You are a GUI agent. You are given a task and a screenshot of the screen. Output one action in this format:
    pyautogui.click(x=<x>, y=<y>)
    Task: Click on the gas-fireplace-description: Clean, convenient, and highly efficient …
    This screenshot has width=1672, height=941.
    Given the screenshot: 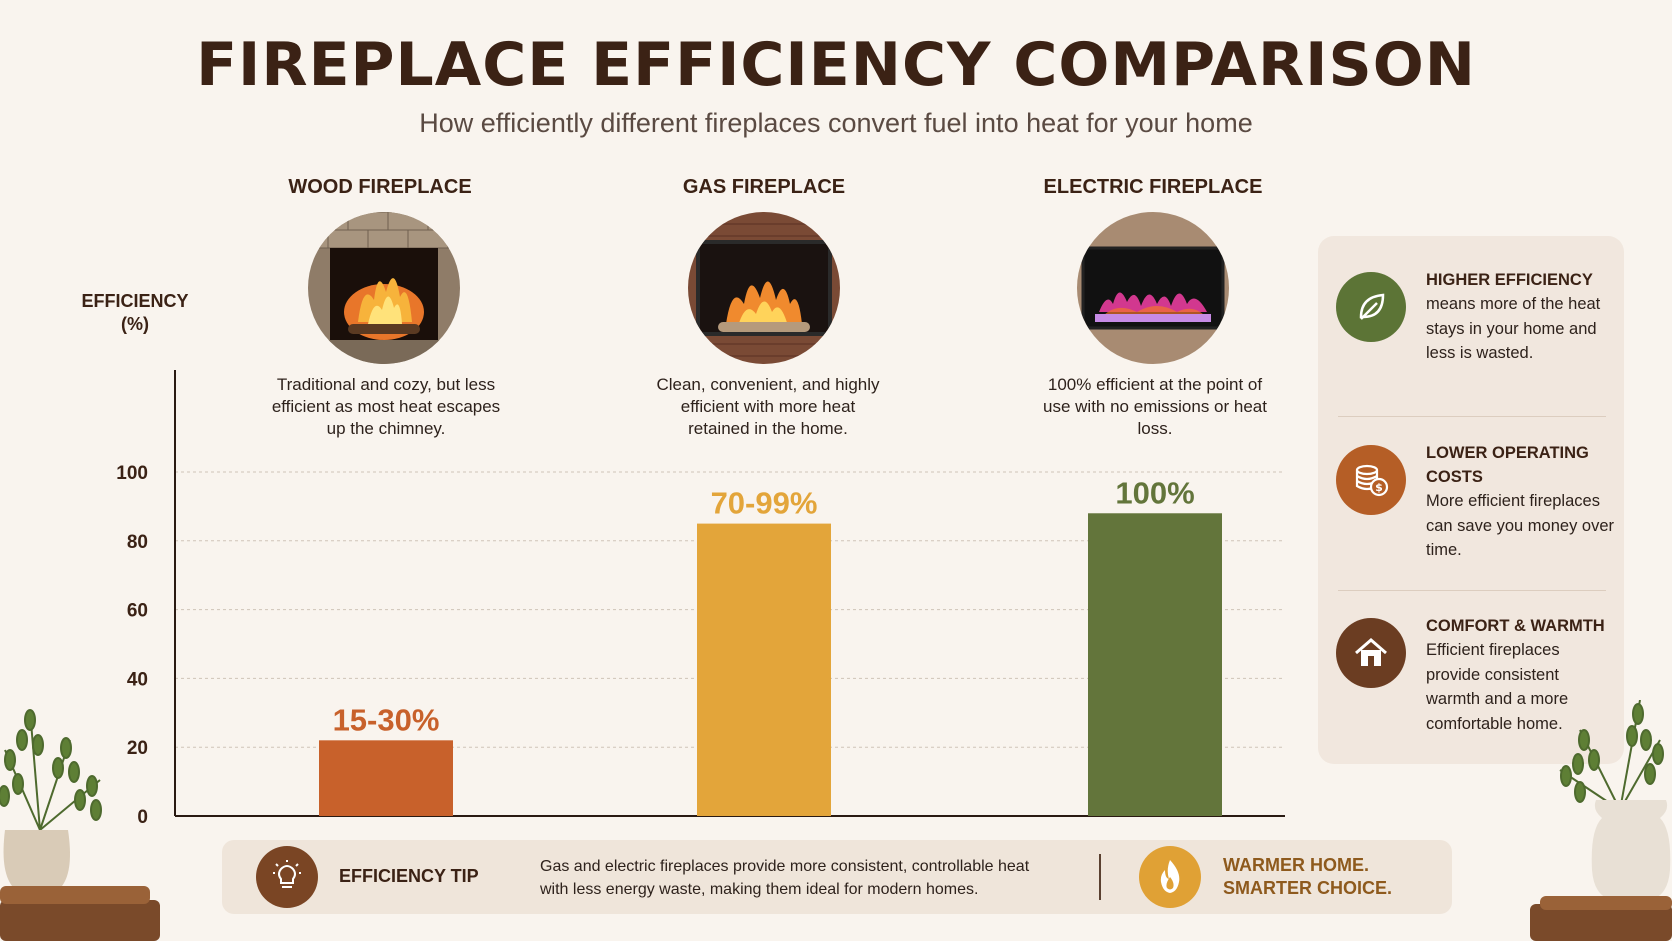 What is the action you would take?
    pyautogui.click(x=768, y=406)
    